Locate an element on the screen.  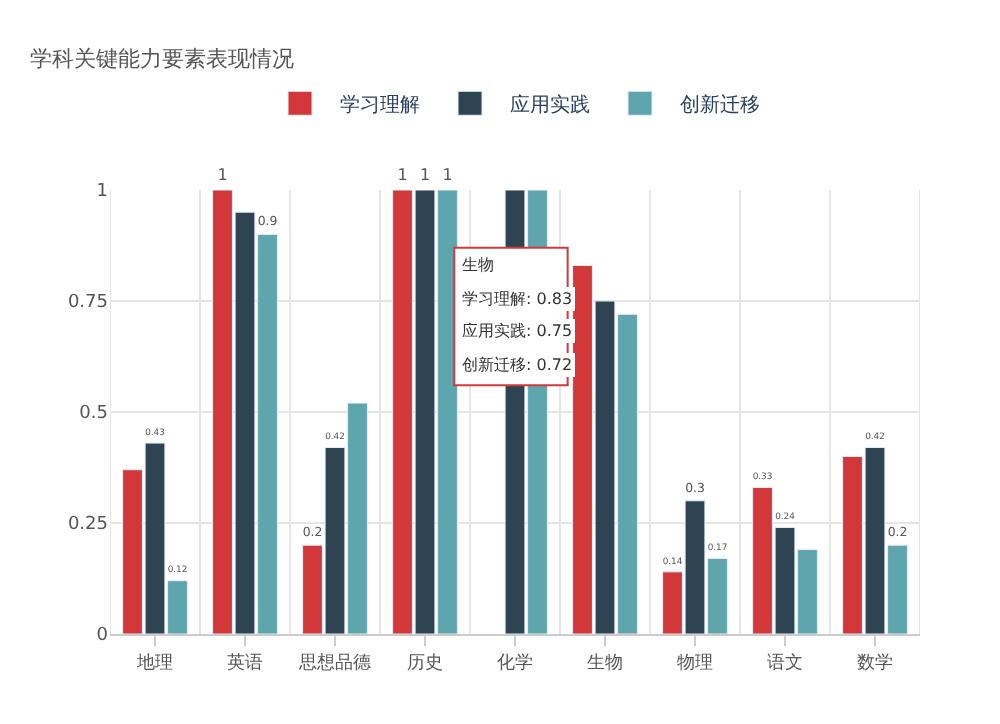
annotation: 生物 is located at coordinates (478, 265).